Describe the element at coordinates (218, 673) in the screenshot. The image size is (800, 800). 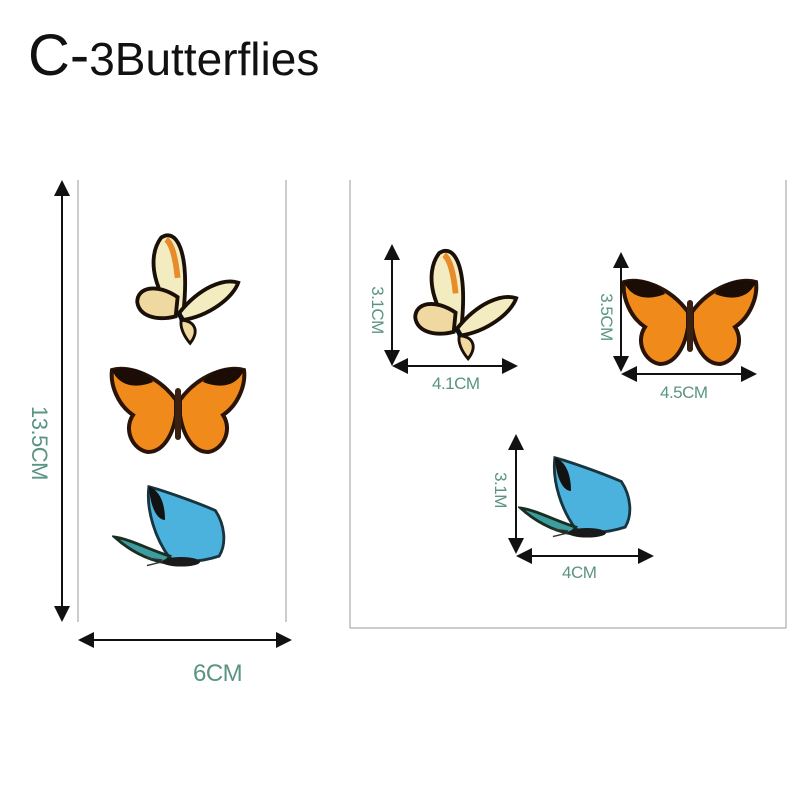
I see `sheet-width-label: 6CM` at that location.